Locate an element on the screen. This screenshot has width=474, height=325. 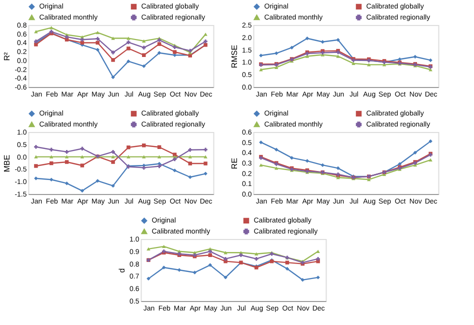
y-axis-title: MBE is located at coordinates (7, 163).